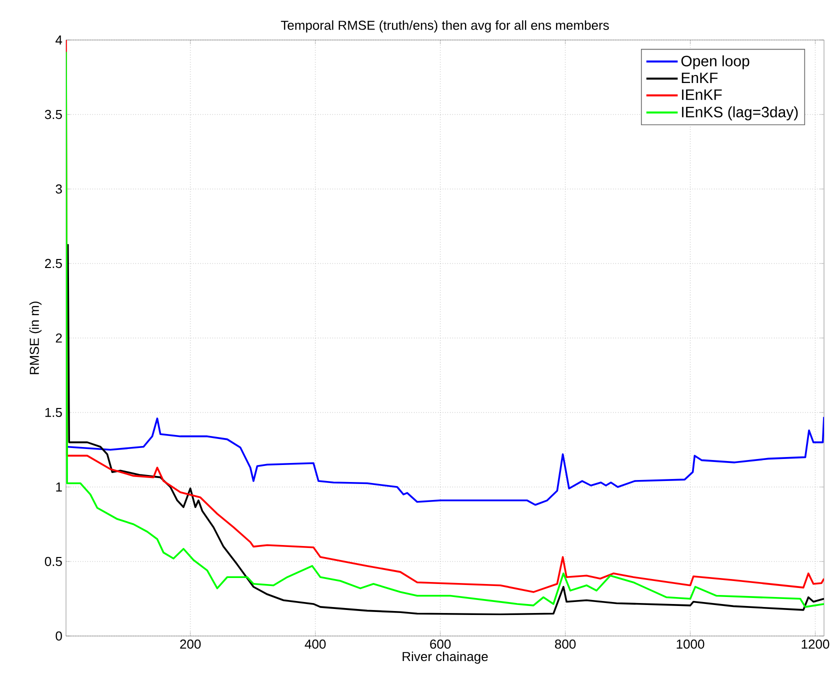 The height and width of the screenshot is (688, 837). Describe the element at coordinates (59, 338) in the screenshot. I see `y-tick-label: 2` at that location.